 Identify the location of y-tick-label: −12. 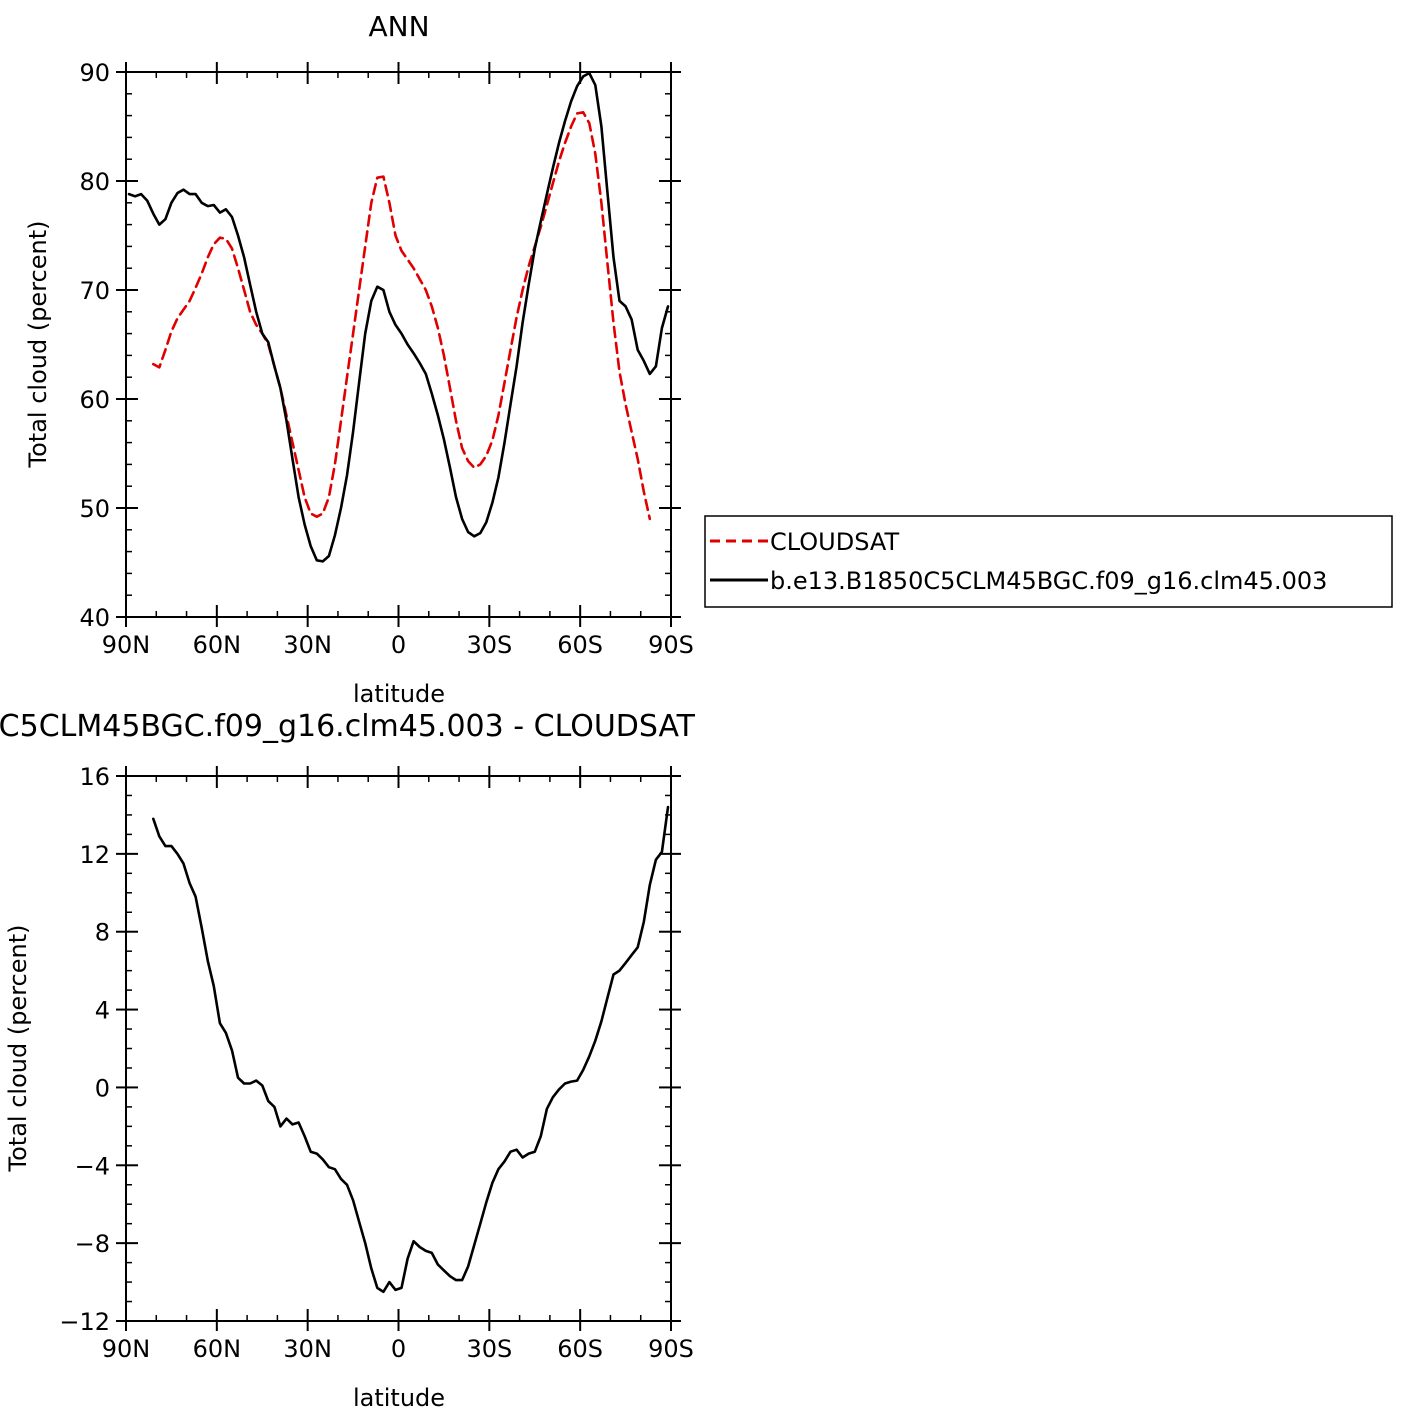
(84, 1322).